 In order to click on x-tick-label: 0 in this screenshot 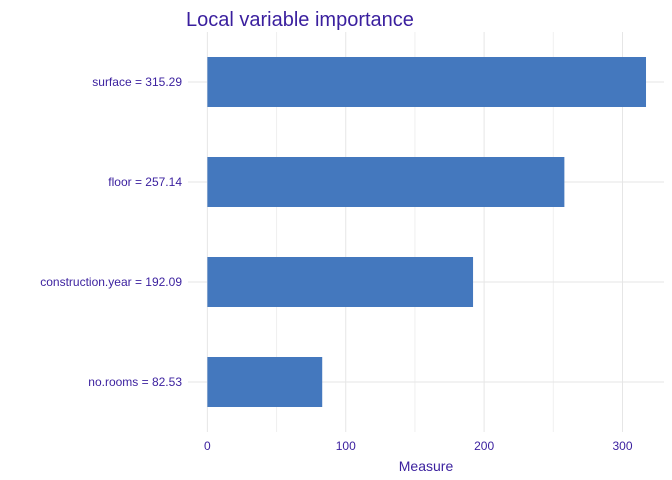, I will do `click(207, 446)`.